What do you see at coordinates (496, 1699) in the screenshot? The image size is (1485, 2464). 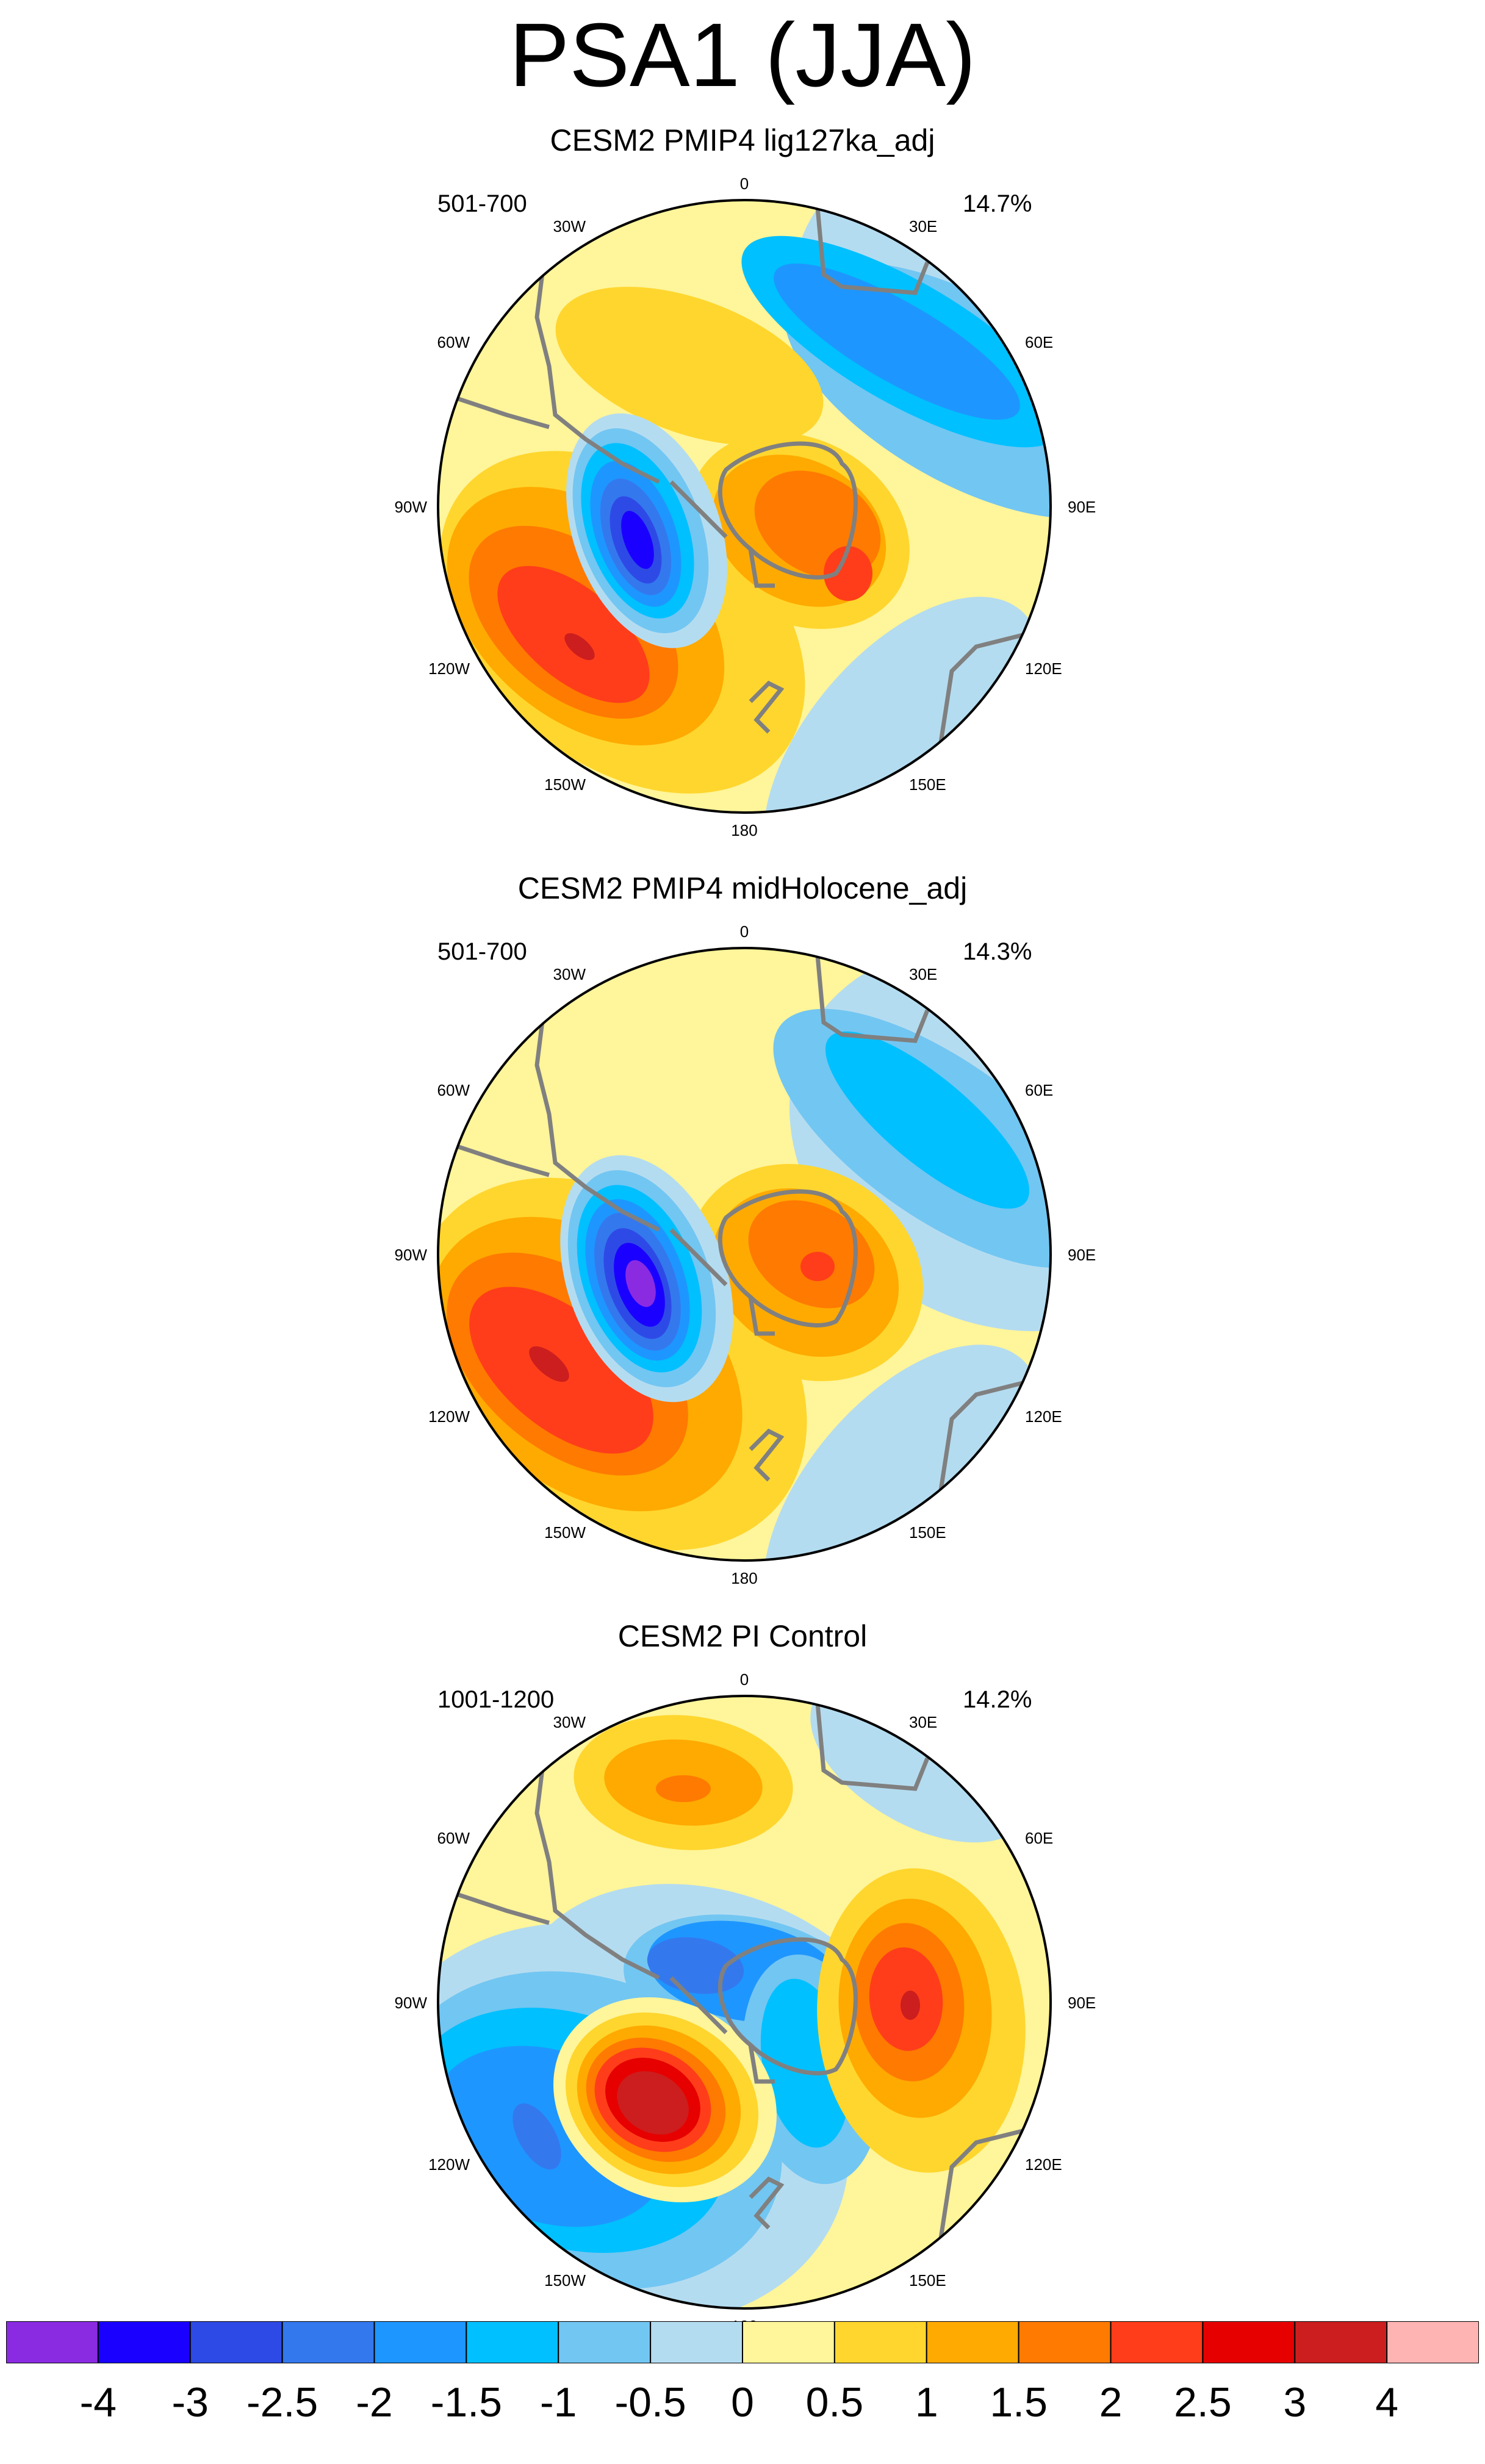 I see `panel-years: 1001-1200` at bounding box center [496, 1699].